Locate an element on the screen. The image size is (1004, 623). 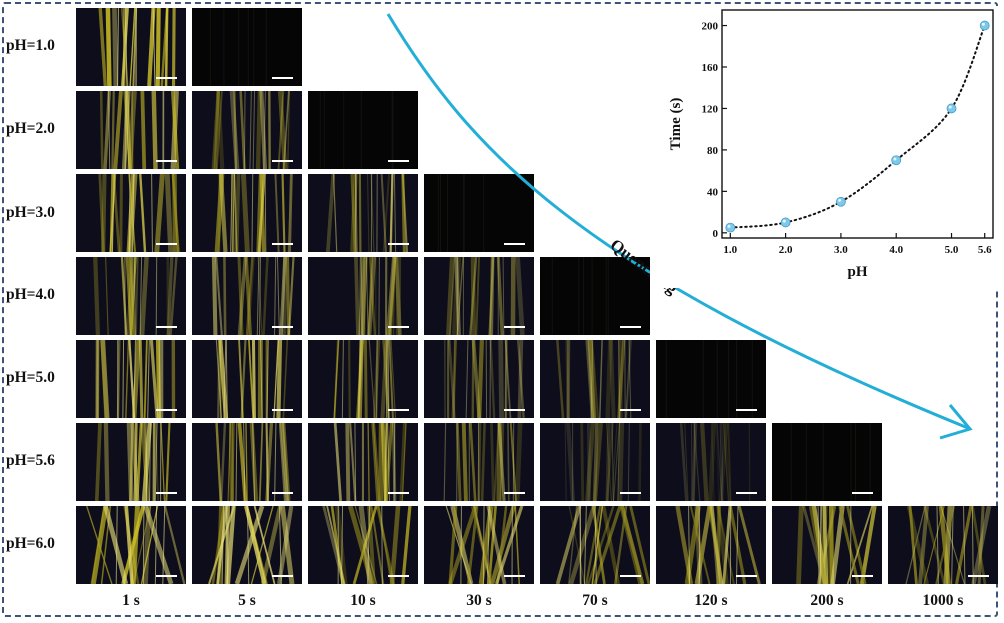
col-label-2: 10 s is located at coordinates (363, 600).